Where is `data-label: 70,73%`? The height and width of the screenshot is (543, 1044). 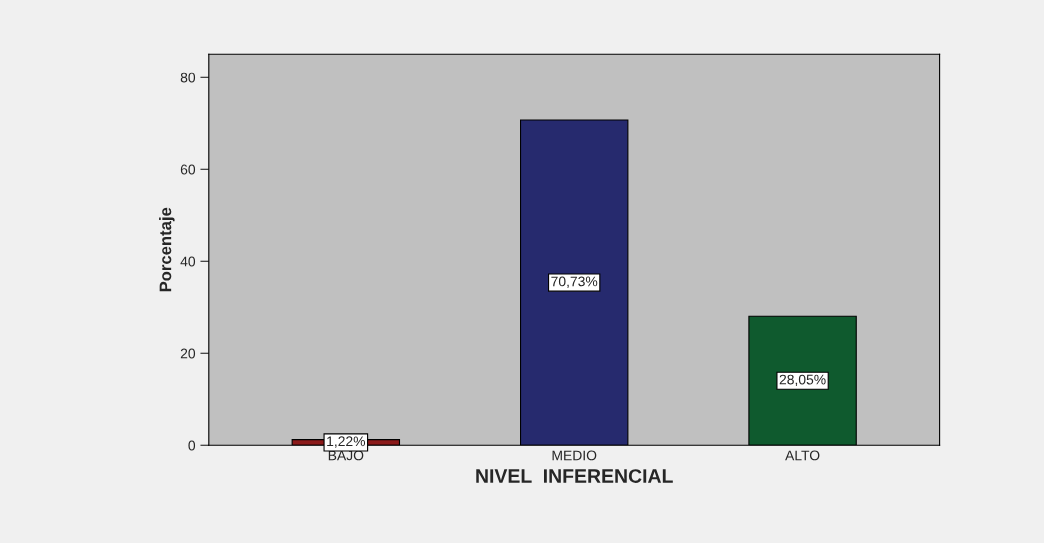
data-label: 70,73% is located at coordinates (574, 282).